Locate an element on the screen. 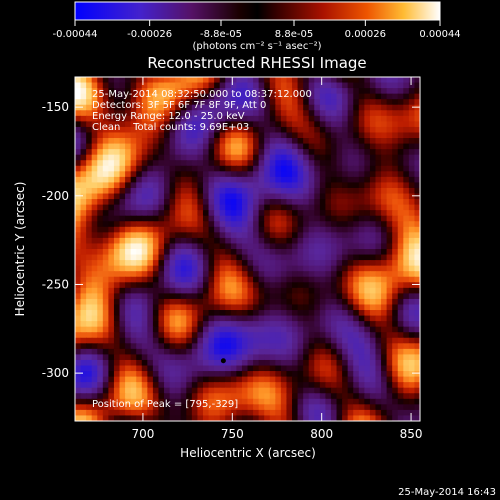 Image resolution: width=500 pixels, height=500 pixels. plot-timestamp: 25-May-2014 16:43 is located at coordinates (447, 492).